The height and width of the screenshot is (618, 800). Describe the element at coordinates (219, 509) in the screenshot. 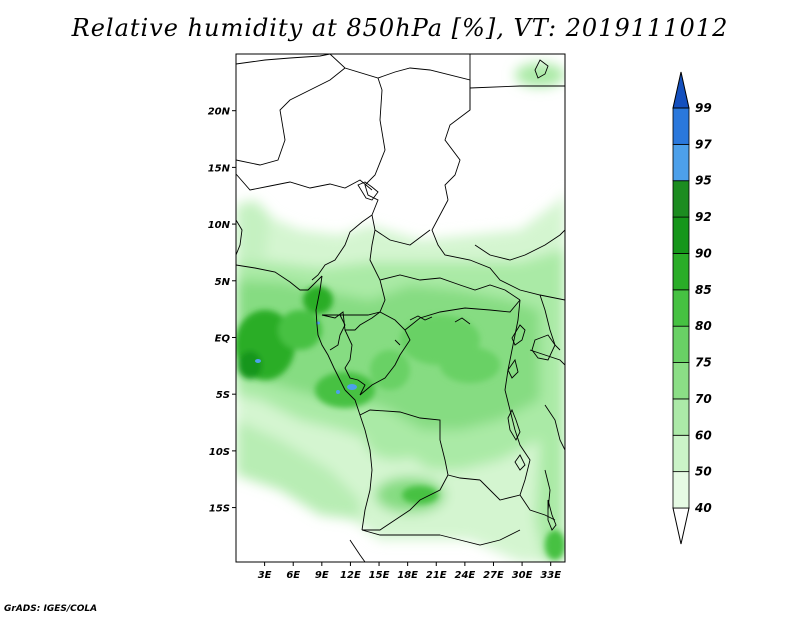

I see `lat-tick-label: 15S` at that location.